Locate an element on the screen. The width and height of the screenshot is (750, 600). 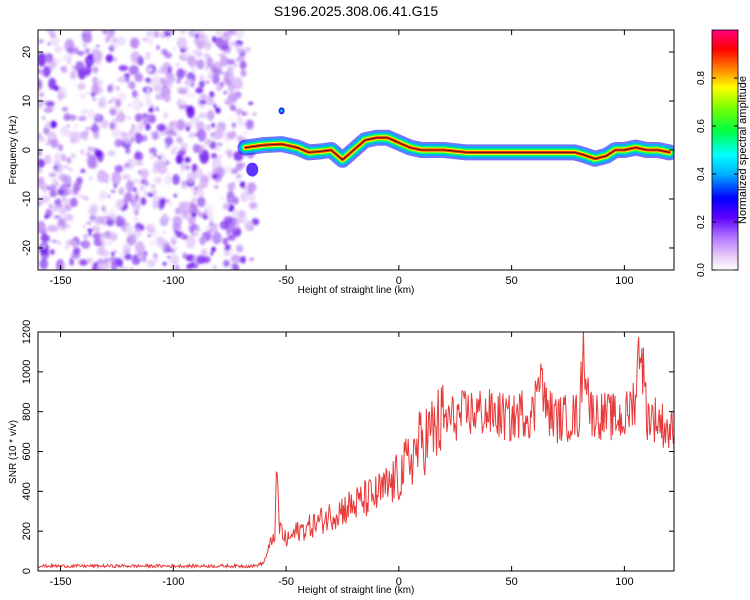
colorbar-tick-label: 0.2 is located at coordinates (701, 222).